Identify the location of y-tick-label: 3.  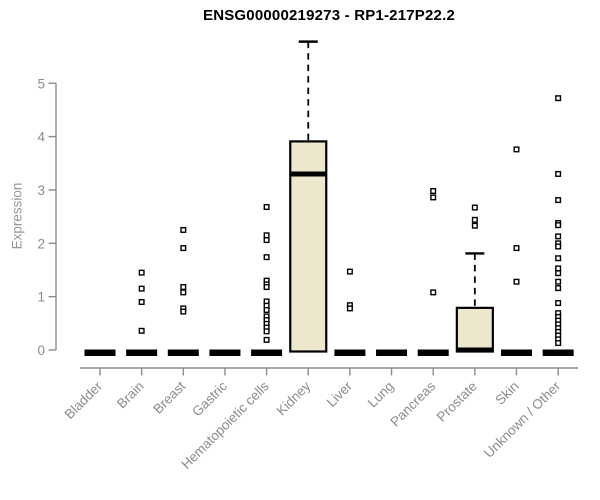
(41, 190).